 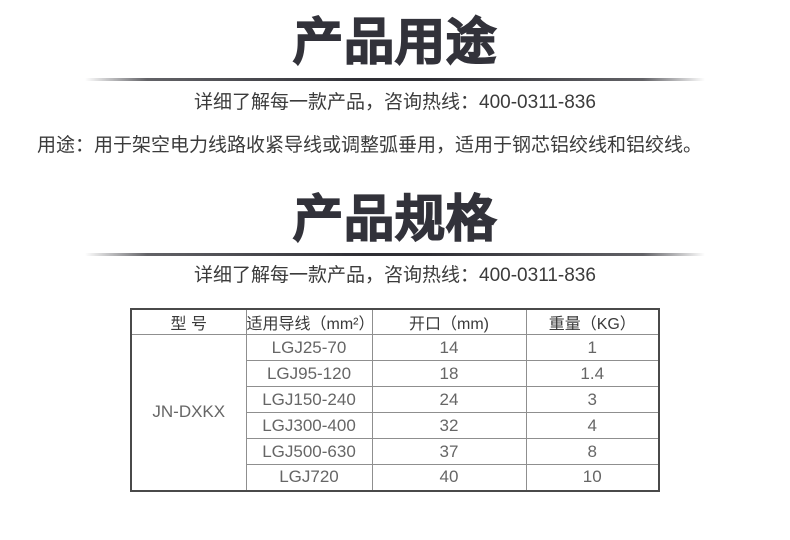 I want to click on wire-cell: LGJ300-400, so click(x=309, y=425).